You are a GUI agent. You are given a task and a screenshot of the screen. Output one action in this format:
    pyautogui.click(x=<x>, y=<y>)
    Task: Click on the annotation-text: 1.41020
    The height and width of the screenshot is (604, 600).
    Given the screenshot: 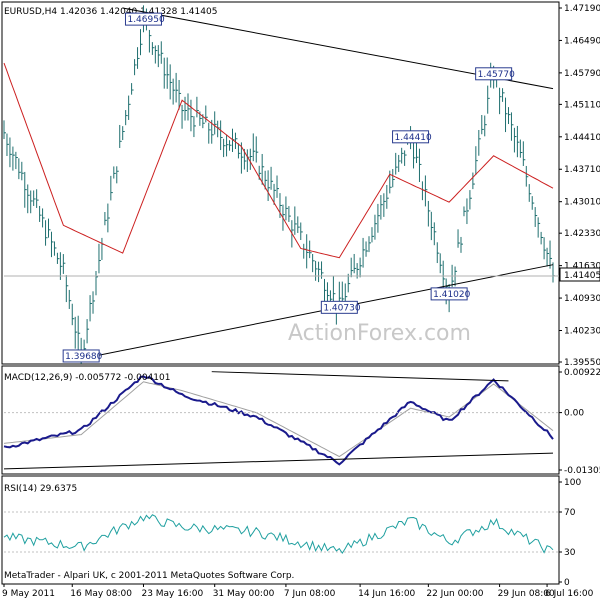 What is the action you would take?
    pyautogui.click(x=451, y=295)
    